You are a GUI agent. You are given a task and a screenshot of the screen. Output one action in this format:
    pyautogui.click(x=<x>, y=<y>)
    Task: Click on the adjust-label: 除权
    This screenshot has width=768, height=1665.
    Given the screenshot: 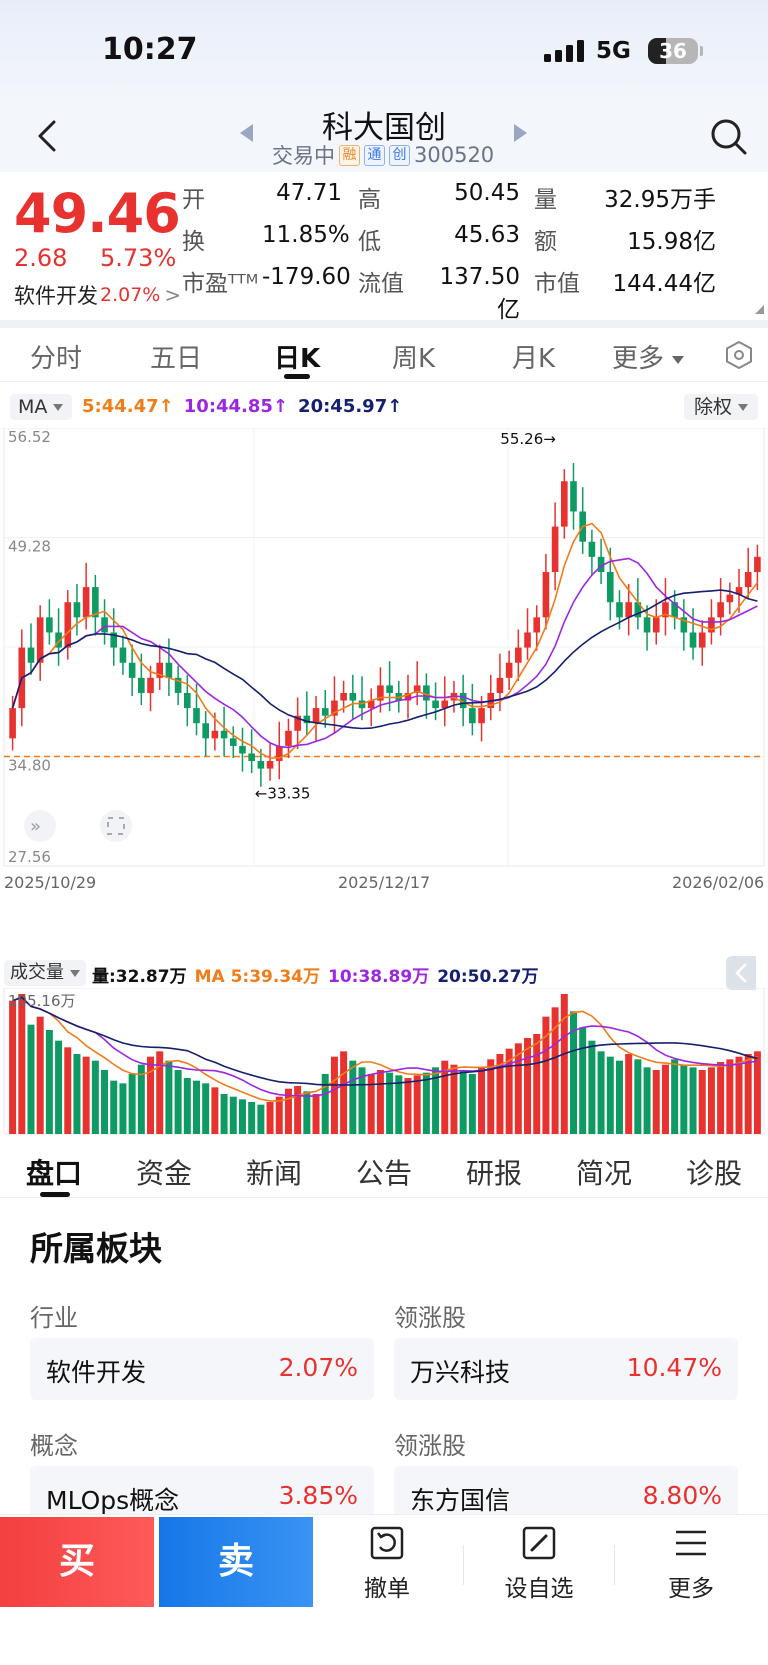 What is the action you would take?
    pyautogui.click(x=713, y=407)
    